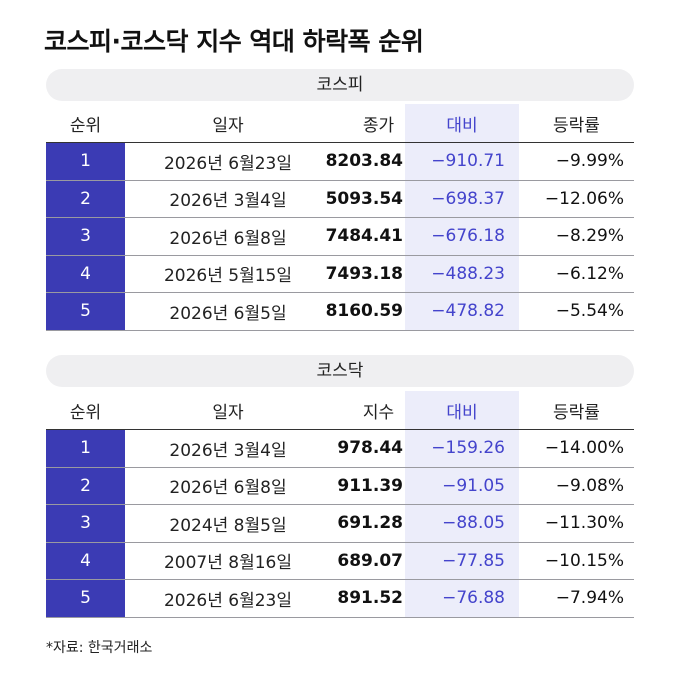  I want to click on table-row: 2 2026년 6월8일 911.39 −91.05 −9.08%, so click(340, 486).